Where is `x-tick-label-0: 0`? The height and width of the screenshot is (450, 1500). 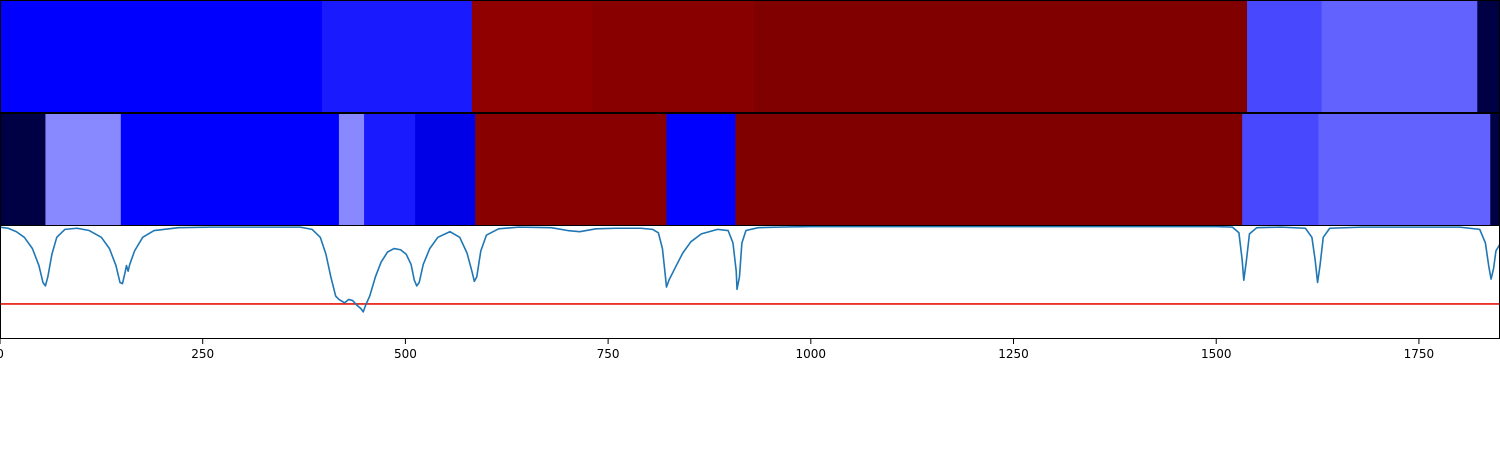 x-tick-label-0: 0 is located at coordinates (2, 354).